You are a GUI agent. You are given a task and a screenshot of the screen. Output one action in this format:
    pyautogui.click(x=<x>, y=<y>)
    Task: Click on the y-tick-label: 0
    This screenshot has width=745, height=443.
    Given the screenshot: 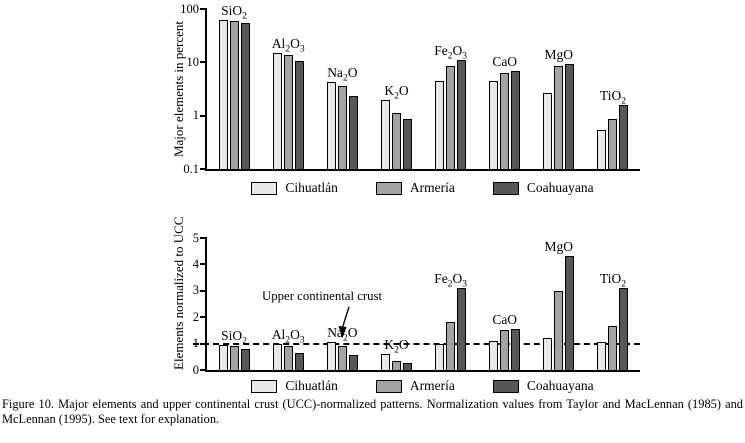 What is the action you would take?
    pyautogui.click(x=195, y=369)
    